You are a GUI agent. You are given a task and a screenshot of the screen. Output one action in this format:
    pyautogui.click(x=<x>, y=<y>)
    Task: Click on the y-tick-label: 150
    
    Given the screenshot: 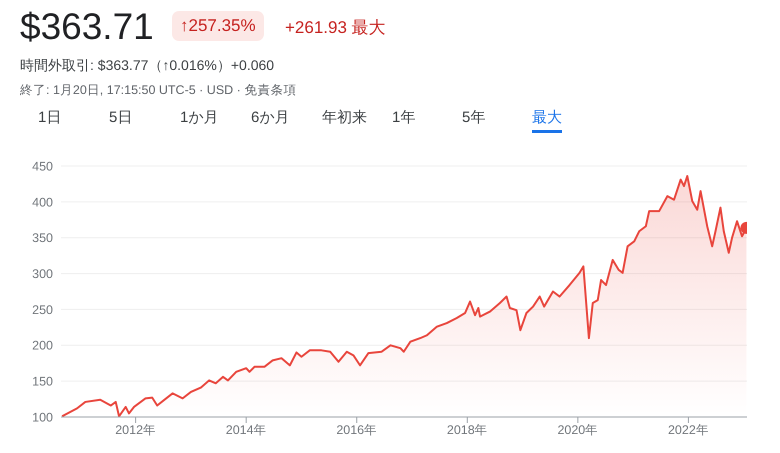 What is the action you would take?
    pyautogui.click(x=43, y=381)
    